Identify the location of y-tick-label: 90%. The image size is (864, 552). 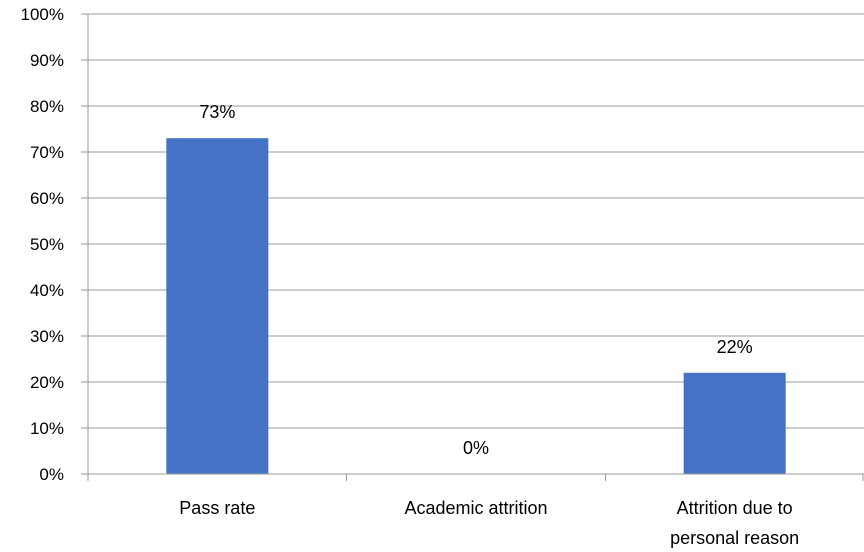
(47, 60).